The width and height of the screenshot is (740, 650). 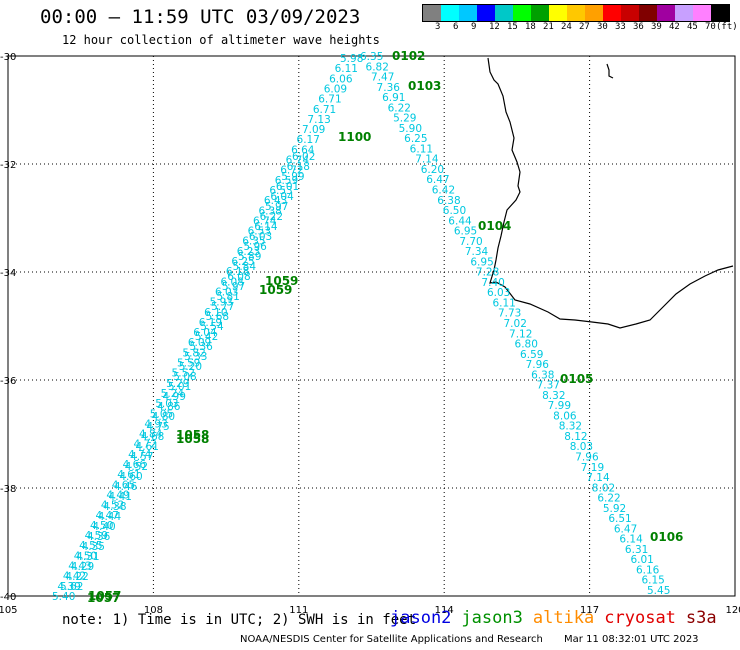 What do you see at coordinates (192, 435) in the screenshot?
I see `pass-time-label: 1058` at bounding box center [192, 435].